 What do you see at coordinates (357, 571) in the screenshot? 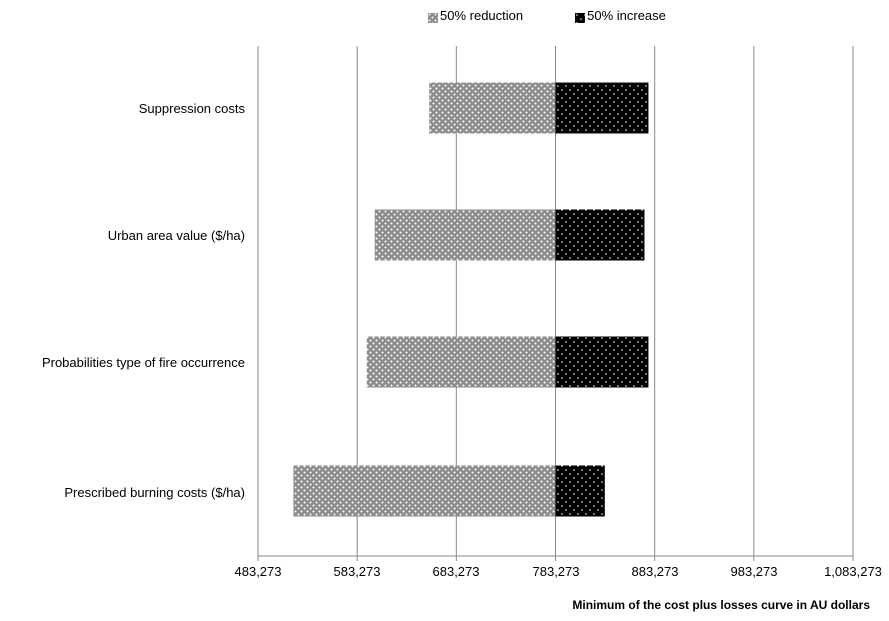
I see `x-tick-label: 583,273` at bounding box center [357, 571].